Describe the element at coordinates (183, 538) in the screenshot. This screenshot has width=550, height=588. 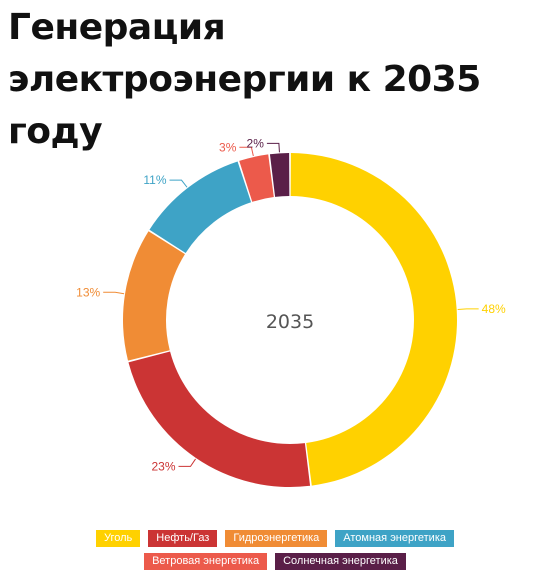
I see `legend-item: Нефть/Газ` at that location.